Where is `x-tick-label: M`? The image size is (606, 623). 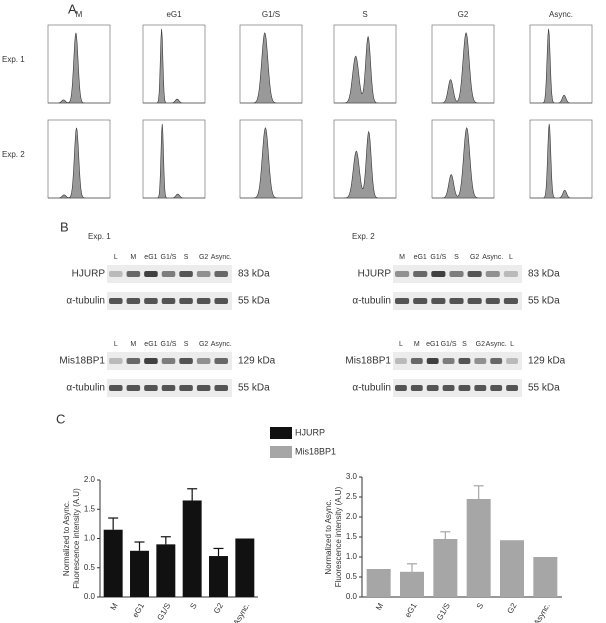
x-tick-label: M is located at coordinates (114, 606).